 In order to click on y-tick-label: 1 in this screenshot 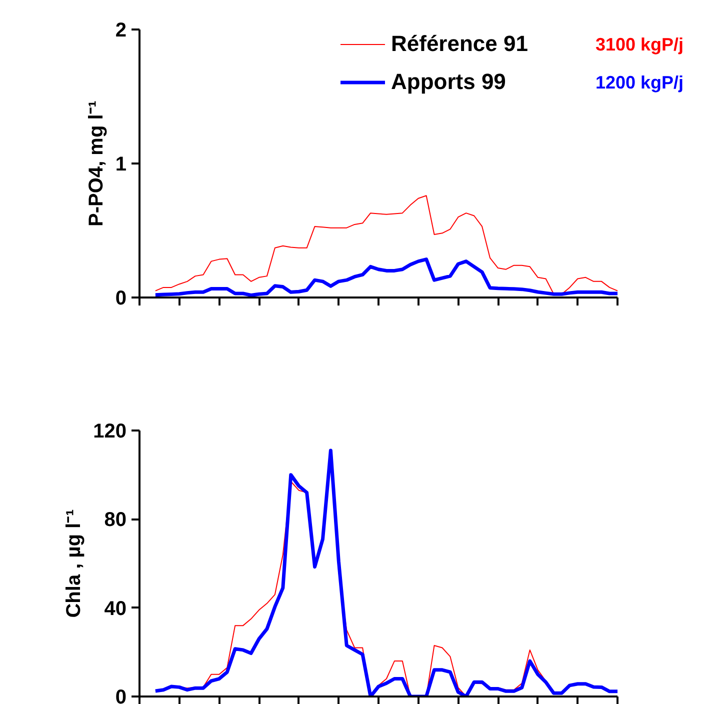, I will do `click(120, 165)`.